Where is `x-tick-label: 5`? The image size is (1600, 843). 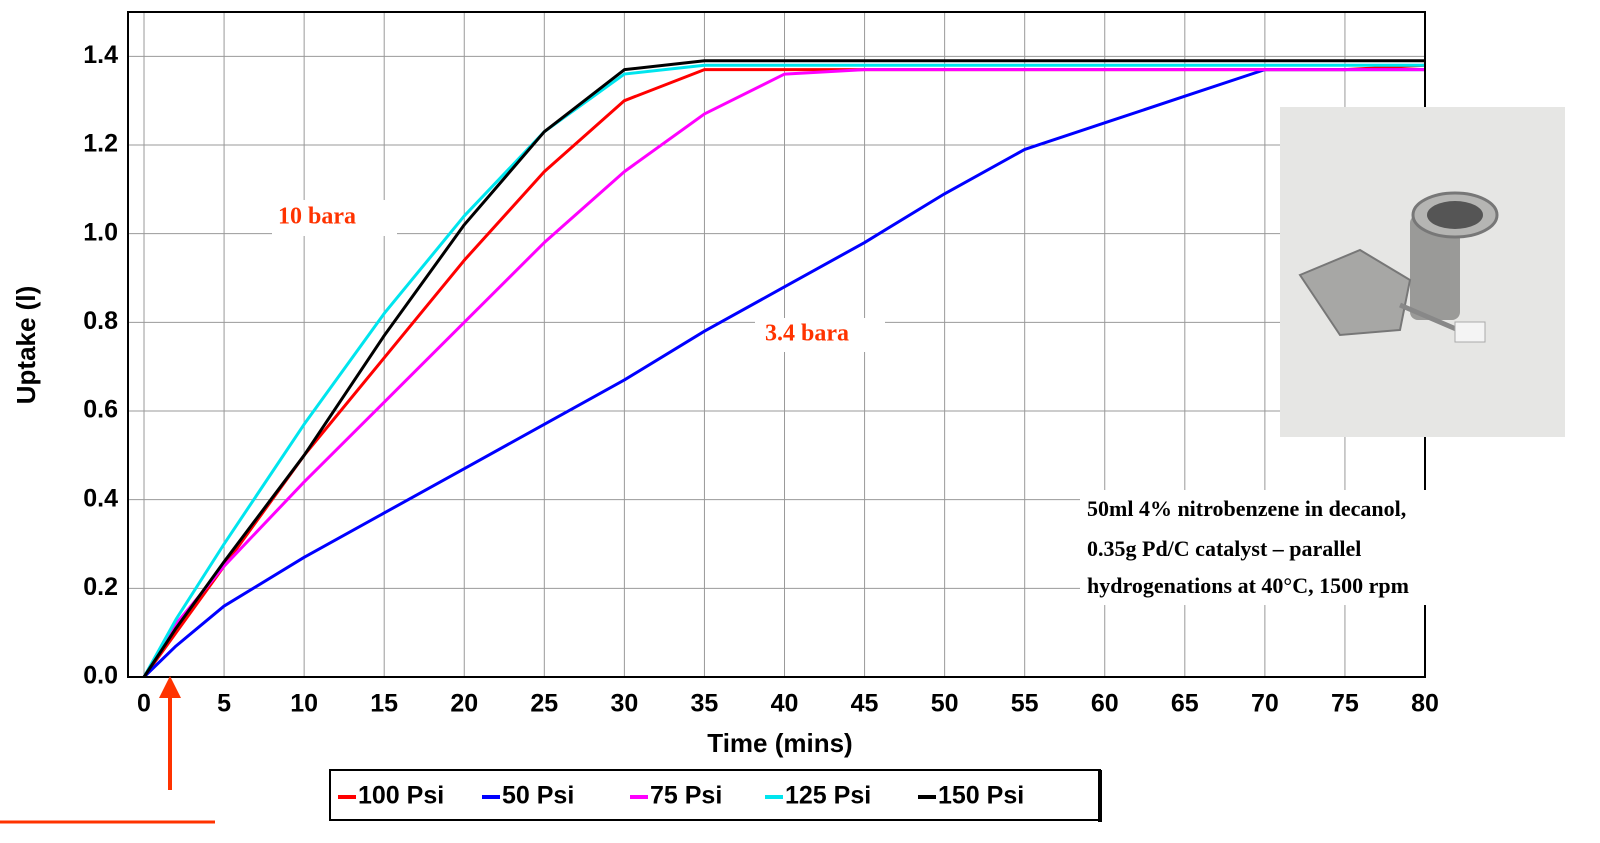
x-tick-label: 5 is located at coordinates (224, 704).